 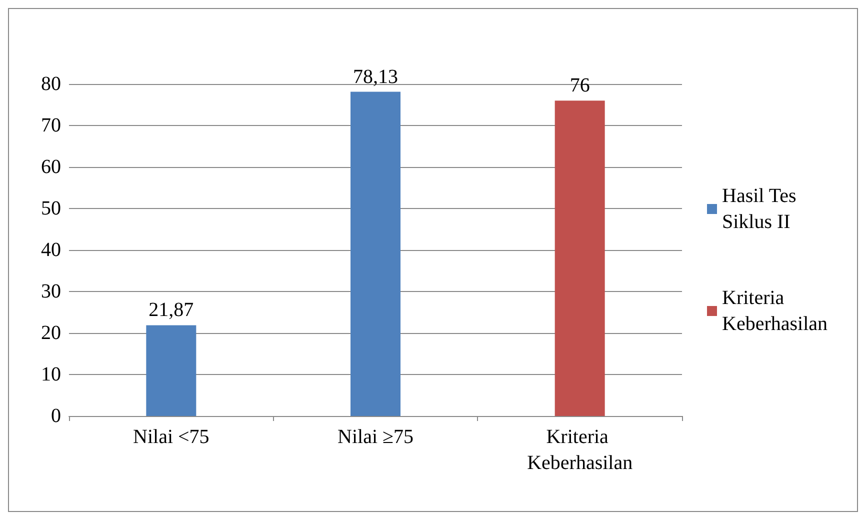 I want to click on y-tick-label: 0, so click(x=56, y=416).